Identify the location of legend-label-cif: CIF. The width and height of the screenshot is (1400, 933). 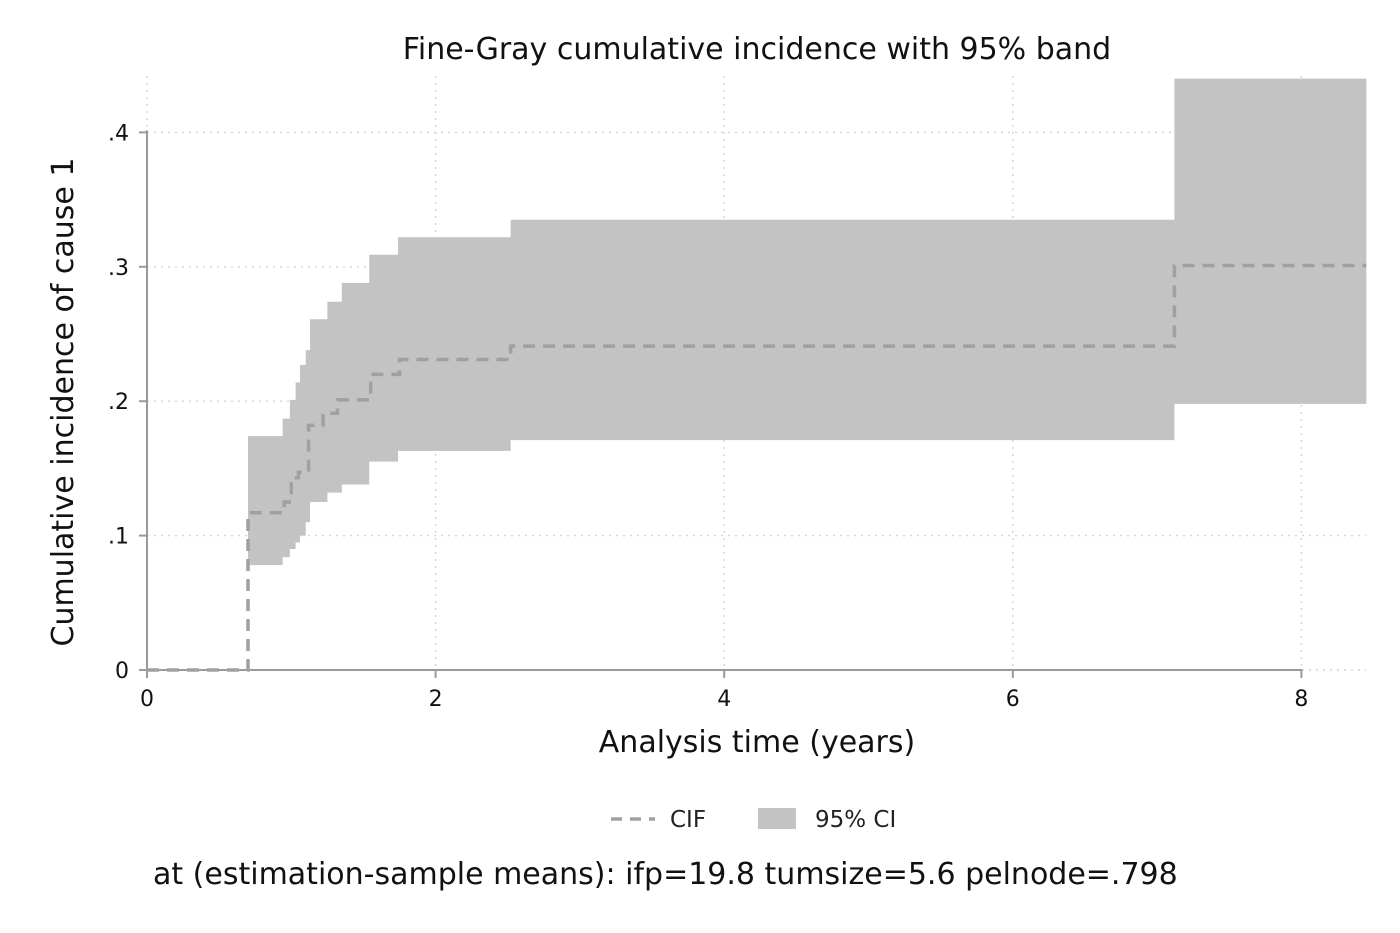
(688, 820).